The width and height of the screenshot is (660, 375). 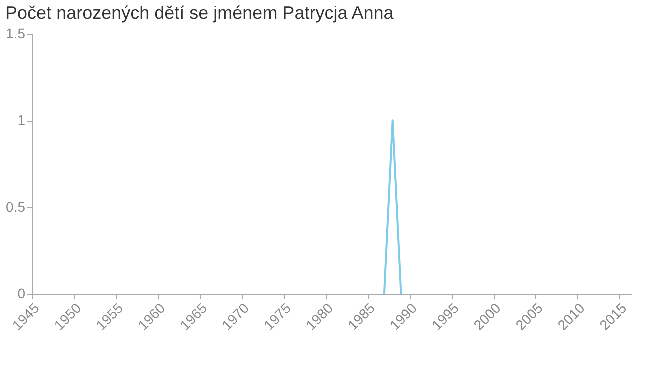 What do you see at coordinates (16, 34) in the screenshot?
I see `y-tick-label: 1.5` at bounding box center [16, 34].